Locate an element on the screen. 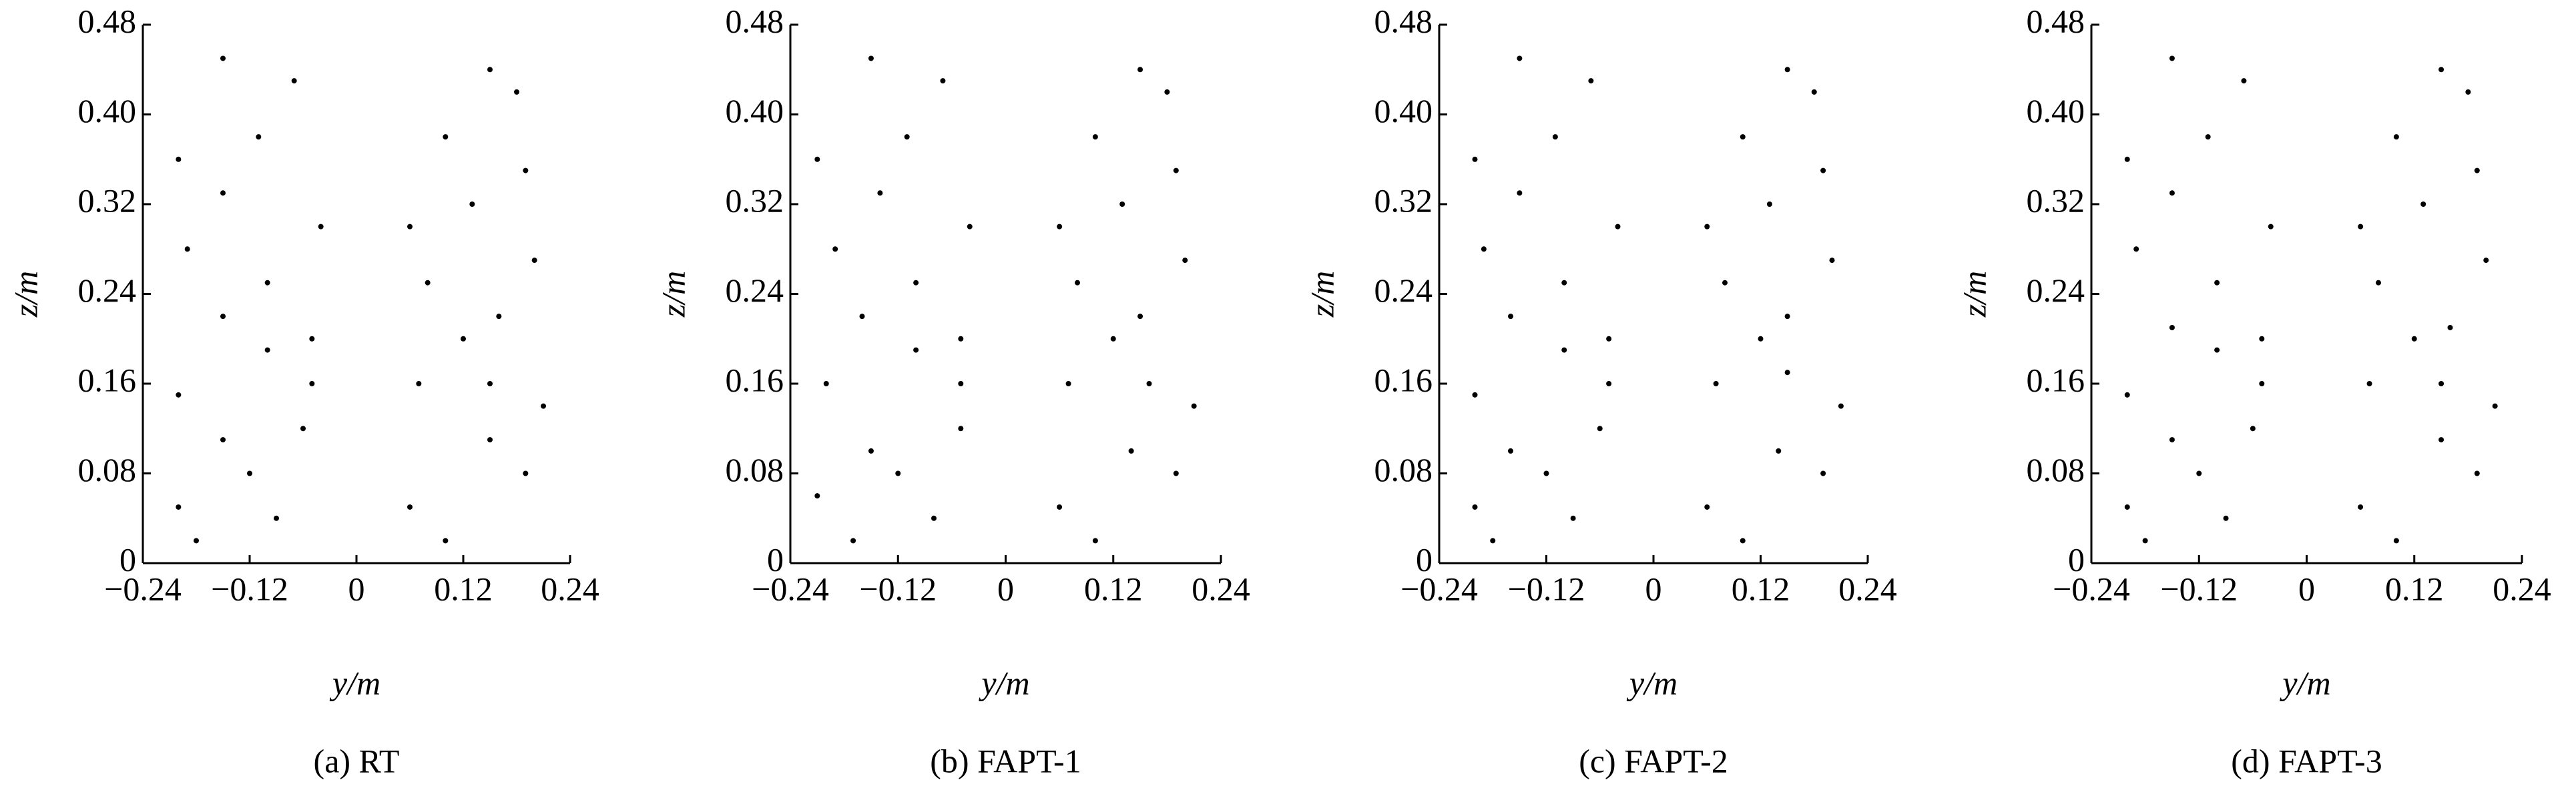  x-axis-label: y/m is located at coordinates (1652, 682).